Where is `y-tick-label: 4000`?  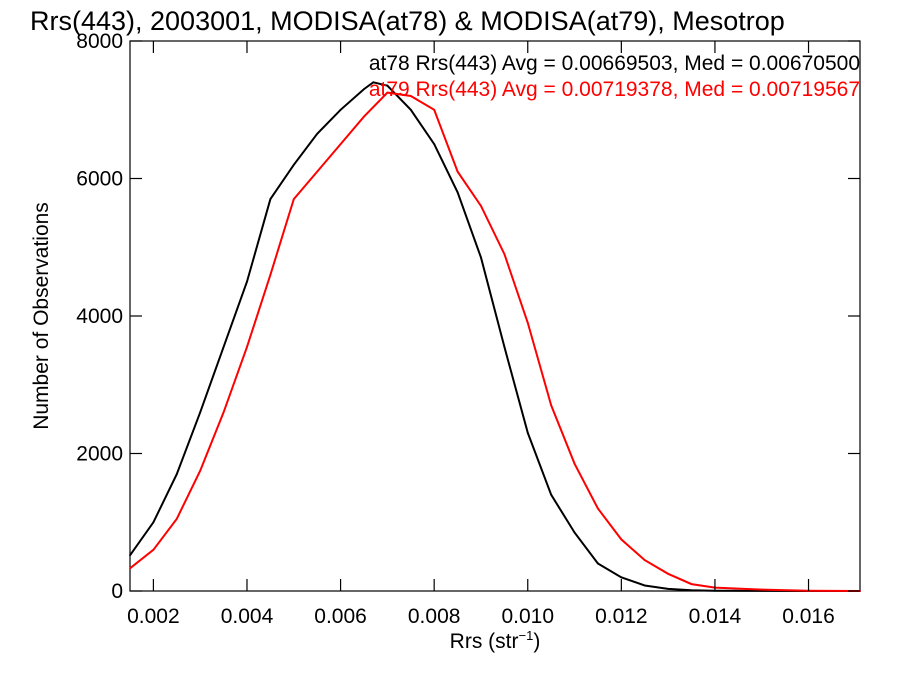 y-tick-label: 4000 is located at coordinates (99, 316).